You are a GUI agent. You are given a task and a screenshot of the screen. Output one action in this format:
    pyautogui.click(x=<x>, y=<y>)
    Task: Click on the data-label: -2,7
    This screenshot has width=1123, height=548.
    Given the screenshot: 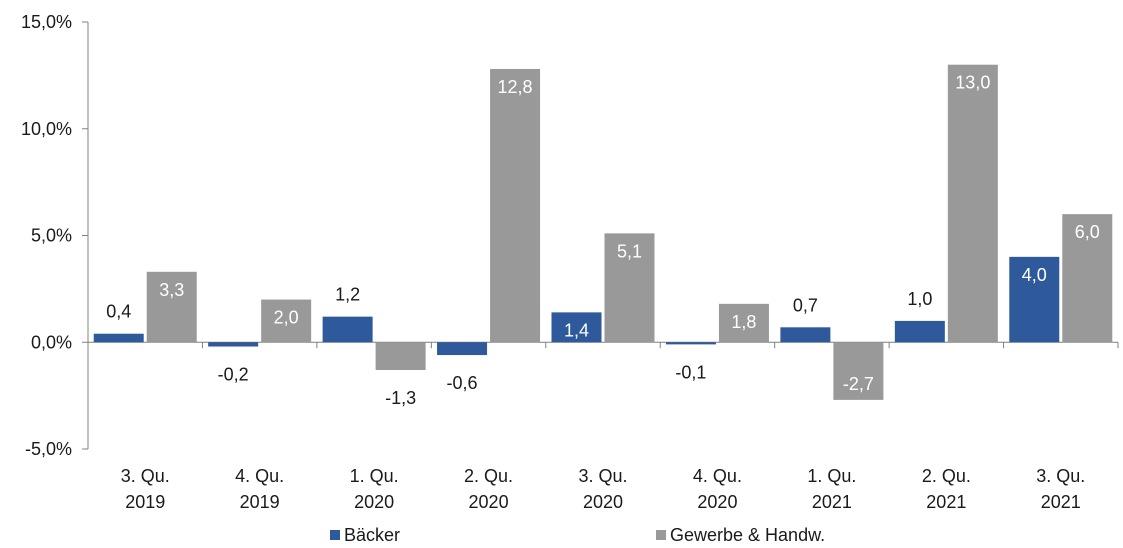 What is the action you would take?
    pyautogui.click(x=858, y=384)
    